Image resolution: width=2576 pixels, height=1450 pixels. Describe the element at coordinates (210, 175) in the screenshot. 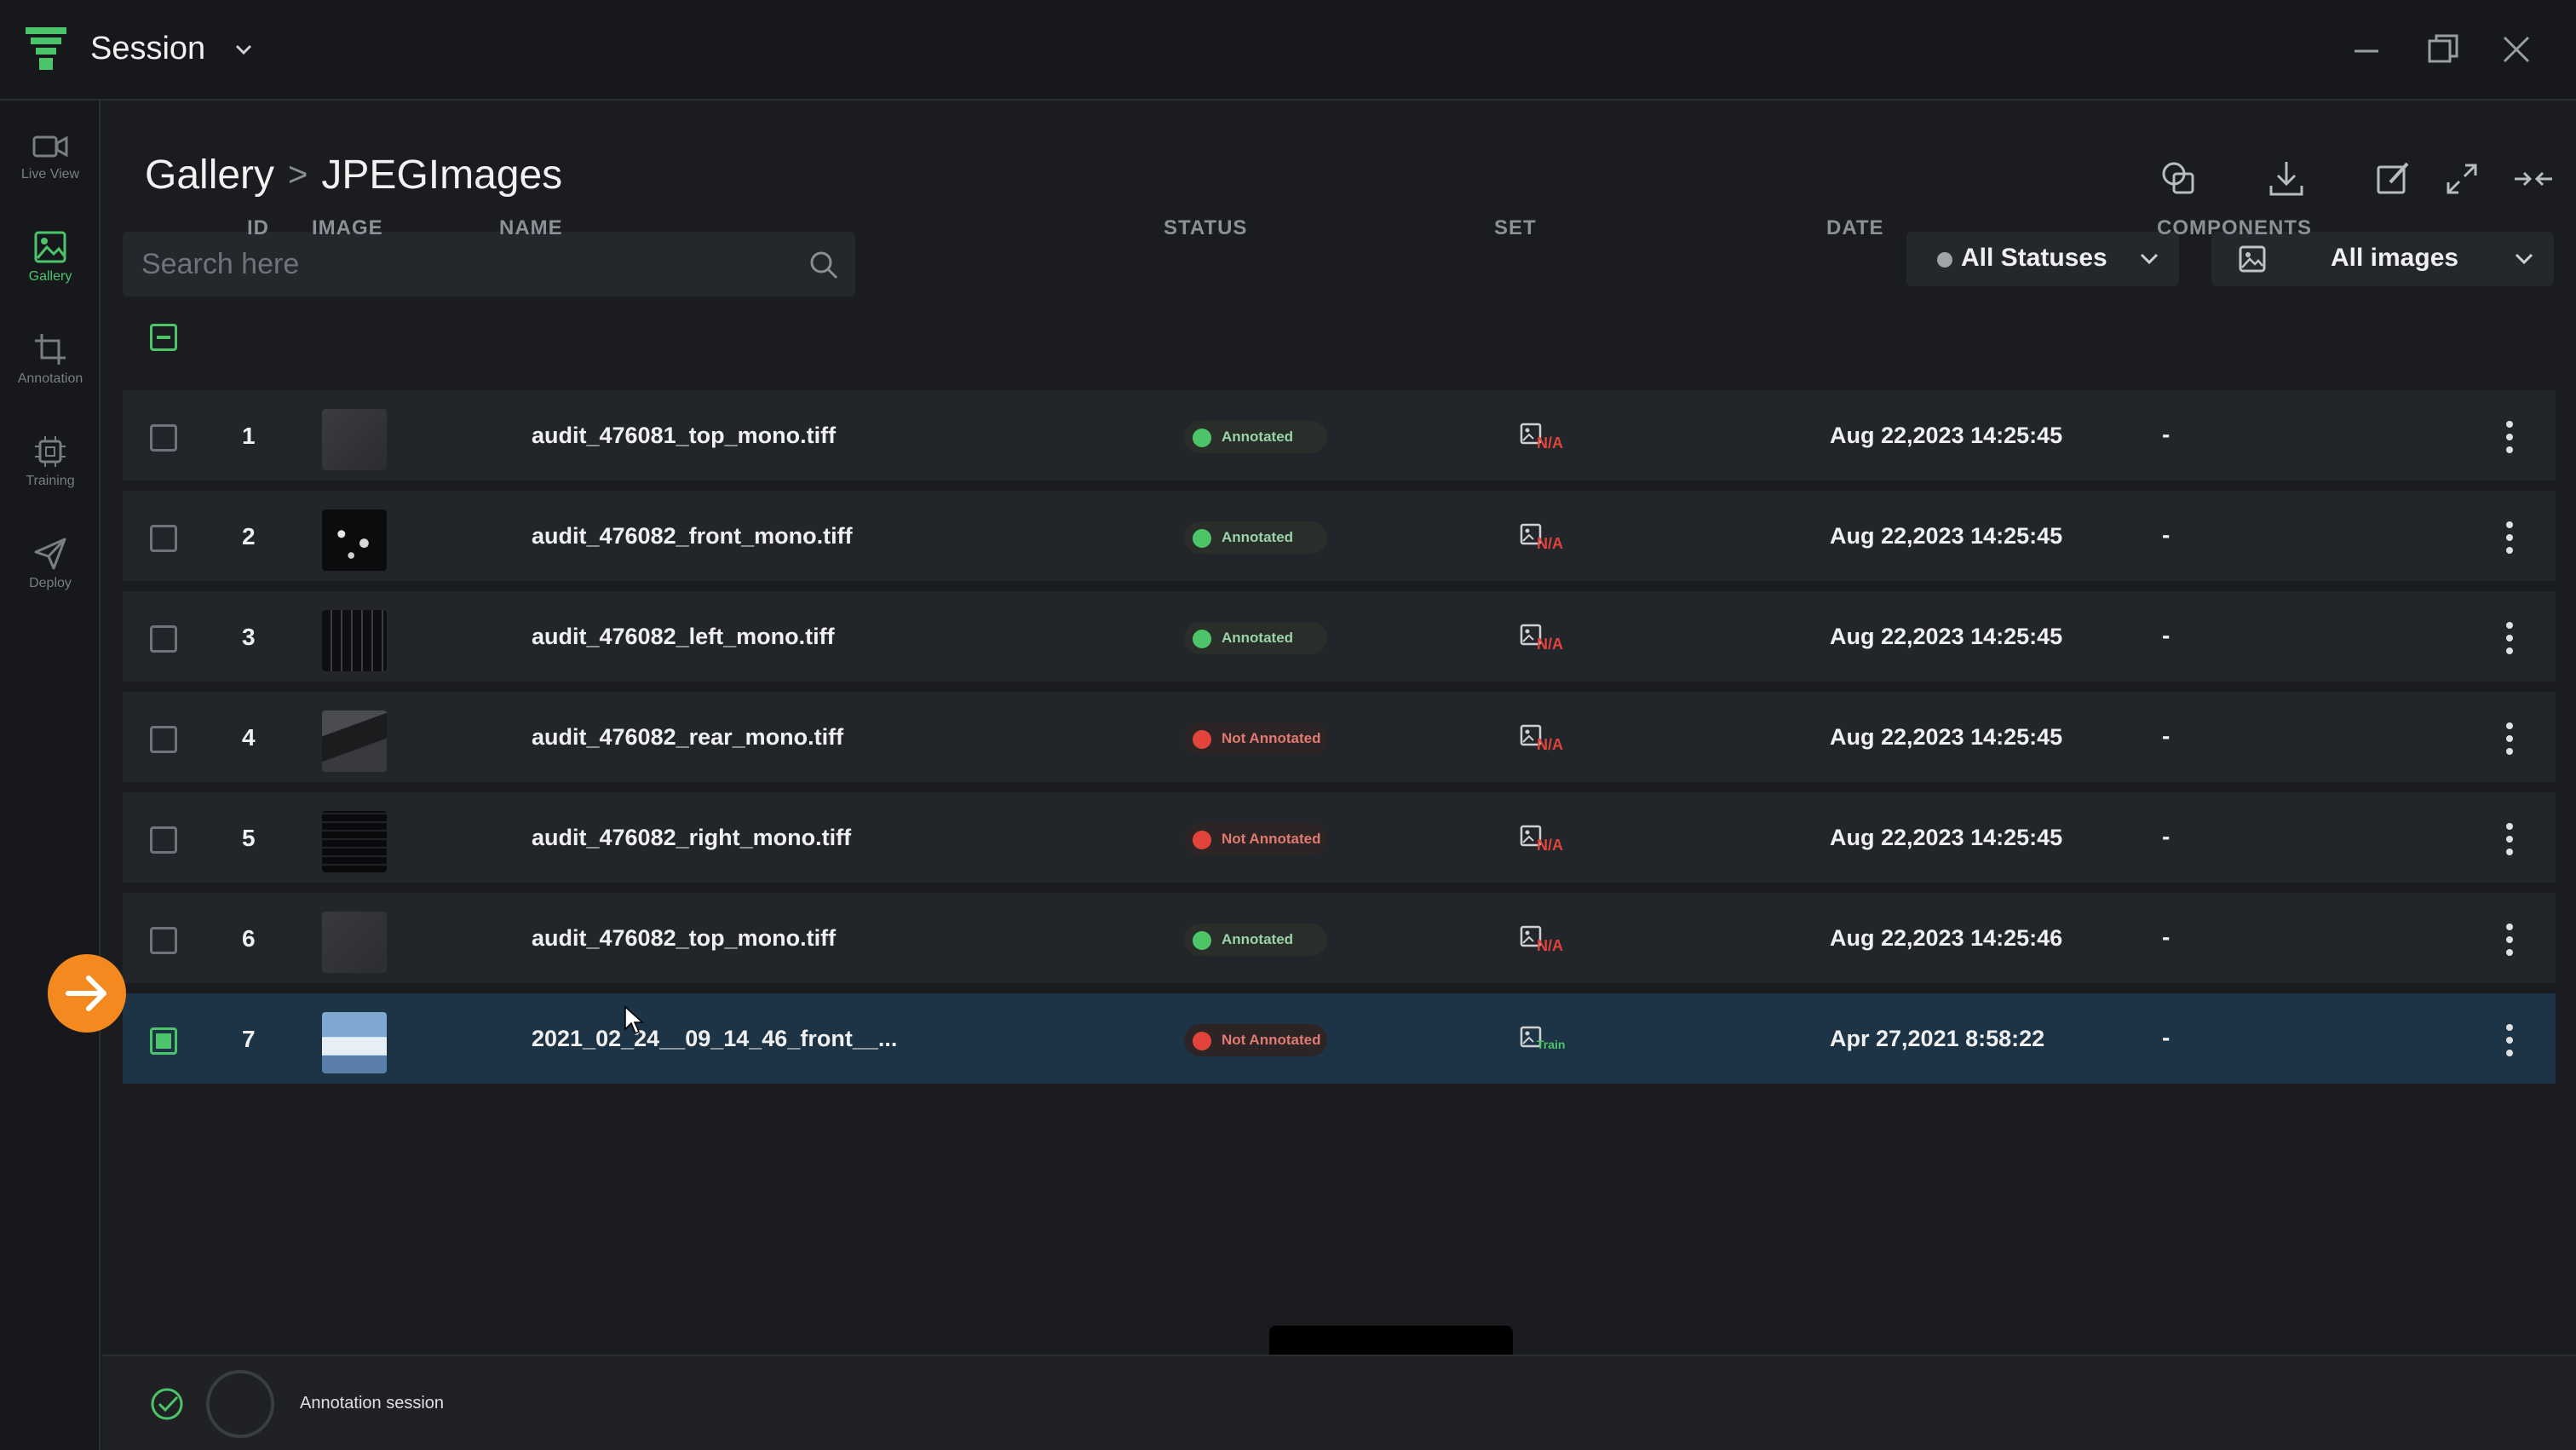

I see `breadcrumb-root: Gallery` at that location.